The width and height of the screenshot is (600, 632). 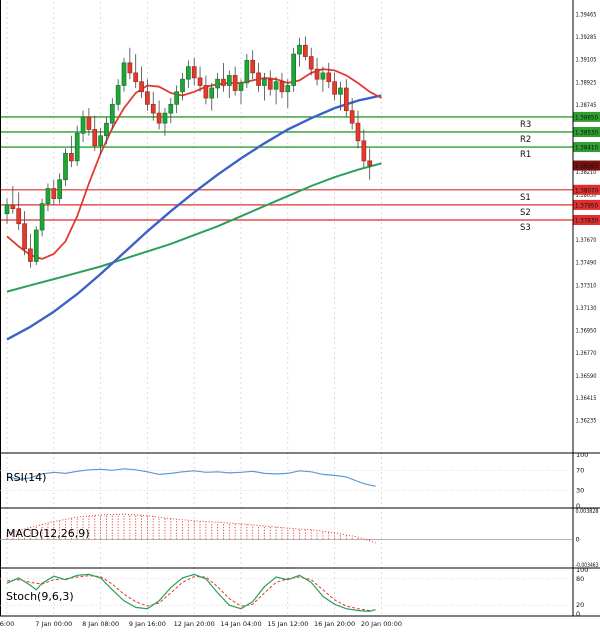 What do you see at coordinates (586, 398) in the screenshot?
I see `price-tick-label: 1.36415` at bounding box center [586, 398].